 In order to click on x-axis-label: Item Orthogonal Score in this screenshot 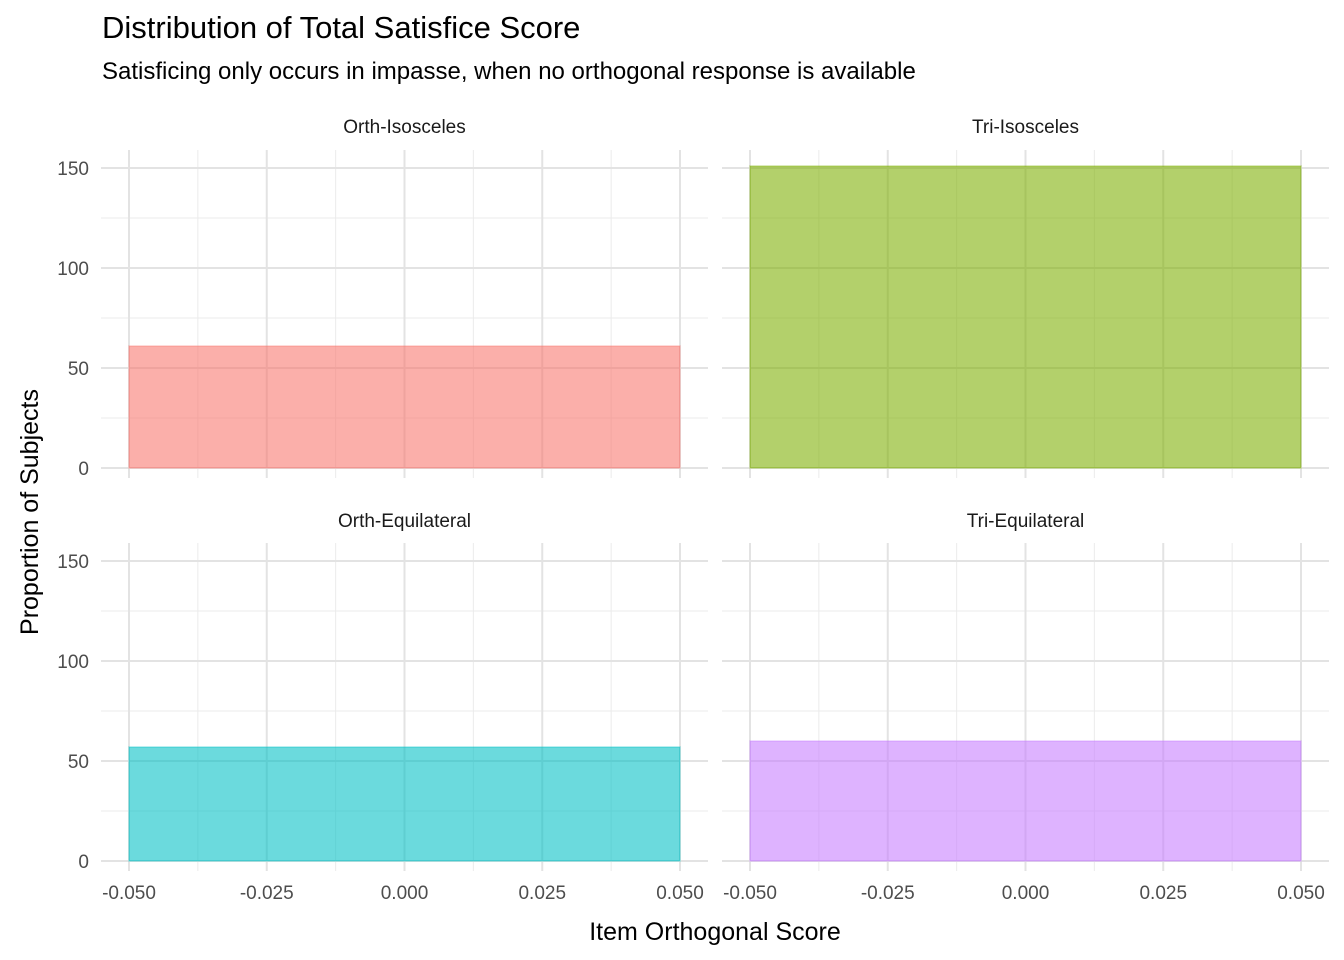, I will do `click(715, 932)`.